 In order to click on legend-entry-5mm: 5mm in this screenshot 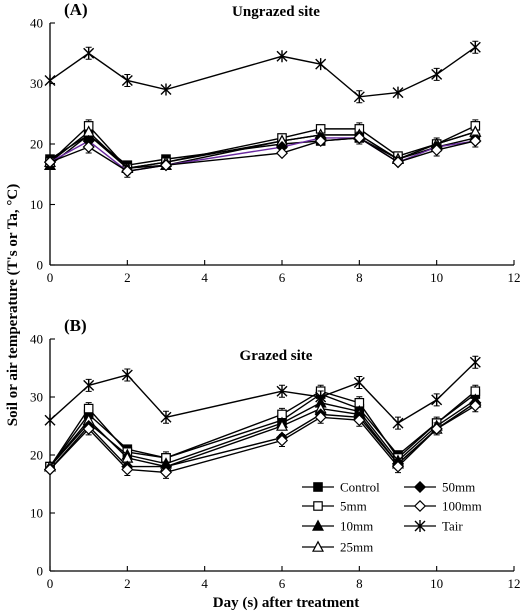, I will do `click(334, 506)`.